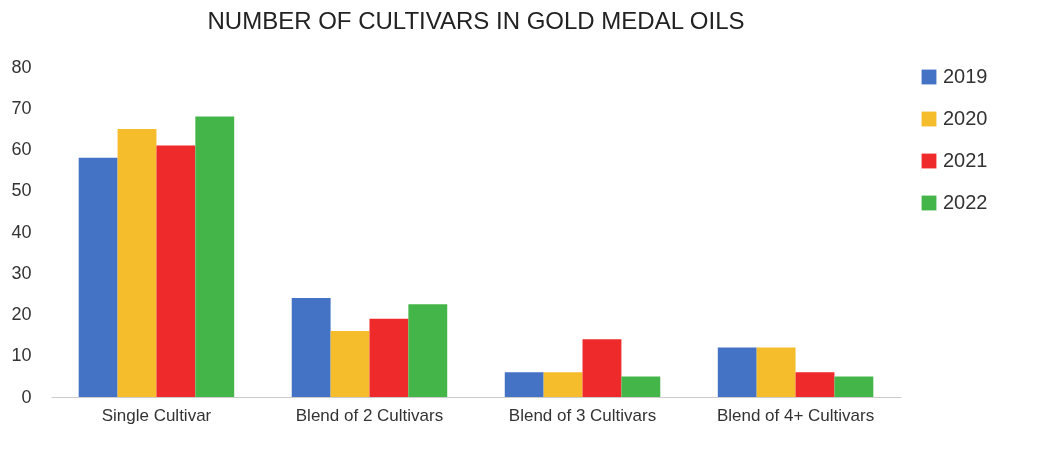 Image resolution: width=1038 pixels, height=450 pixels. Describe the element at coordinates (965, 202) in the screenshot. I see `legend-label: 2022` at that location.